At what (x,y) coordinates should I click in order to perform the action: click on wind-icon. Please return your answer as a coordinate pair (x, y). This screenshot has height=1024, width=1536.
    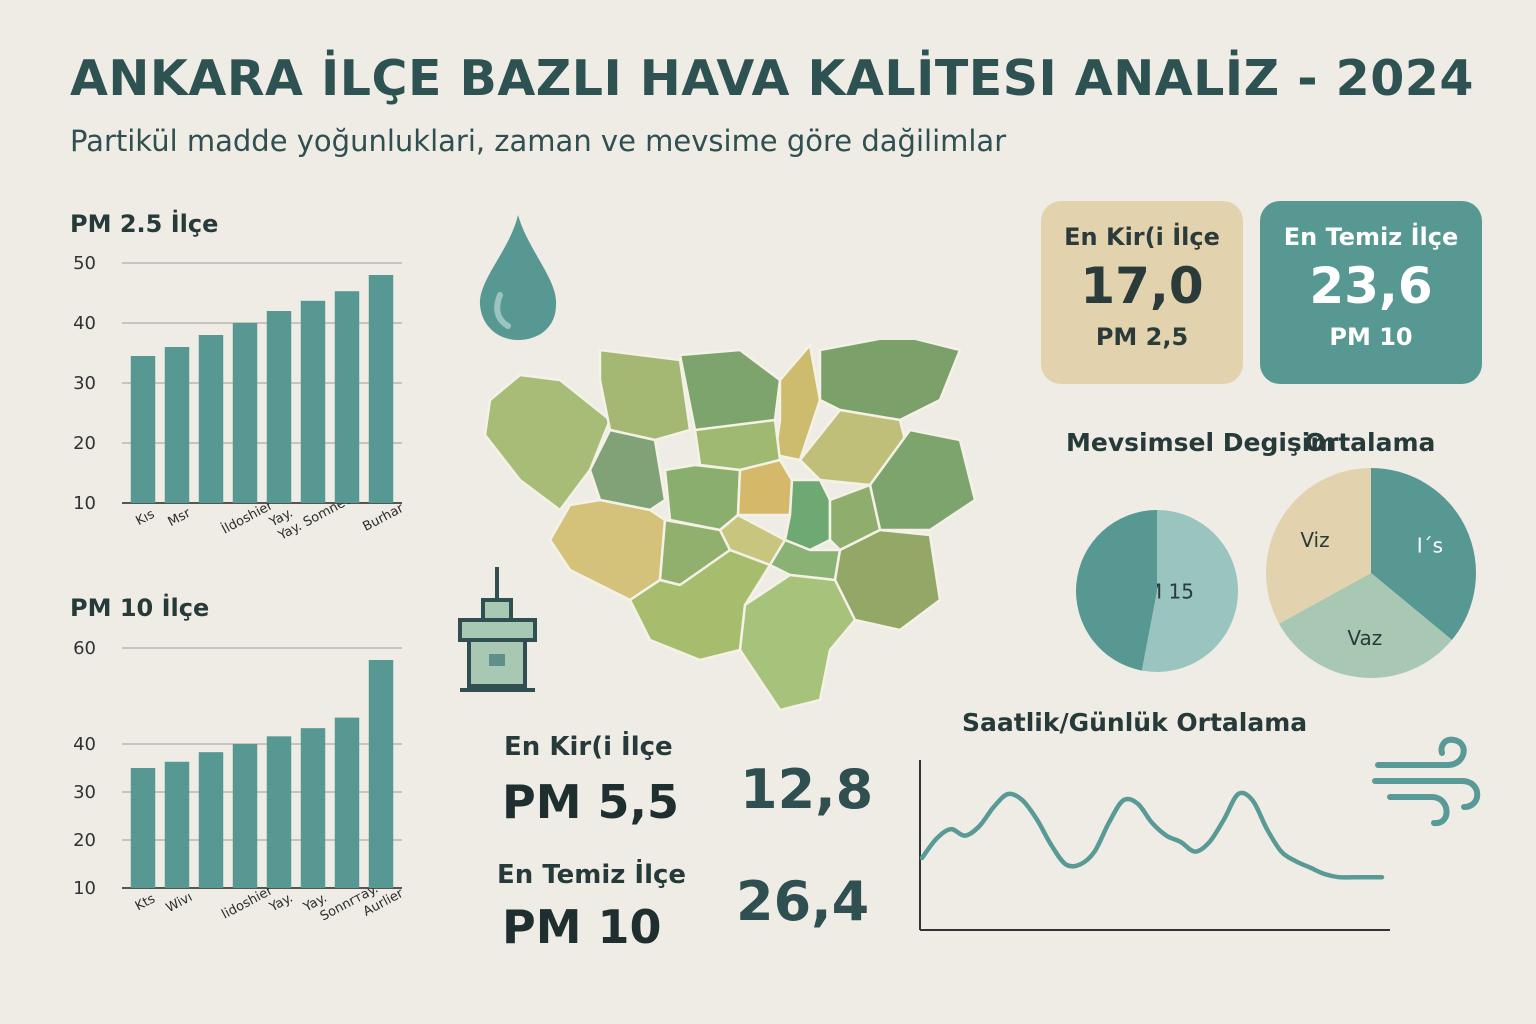
    Looking at the image, I should click on (1426, 781).